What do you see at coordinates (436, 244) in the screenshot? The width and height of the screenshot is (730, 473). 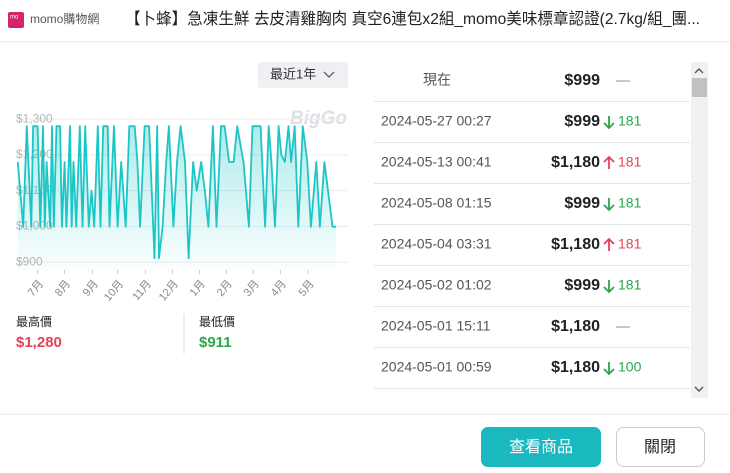 I see `history-date: 2024-05-04 03:31` at bounding box center [436, 244].